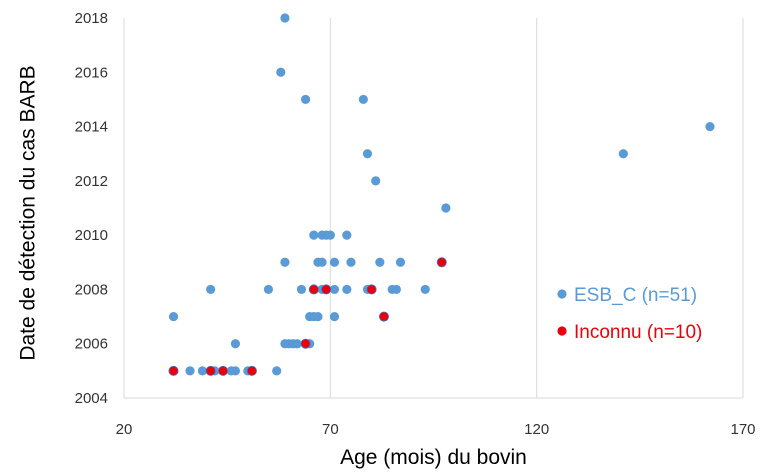 The width and height of the screenshot is (767, 472). I want to click on x-tick-labels: 20 70 120 170, so click(436, 429).